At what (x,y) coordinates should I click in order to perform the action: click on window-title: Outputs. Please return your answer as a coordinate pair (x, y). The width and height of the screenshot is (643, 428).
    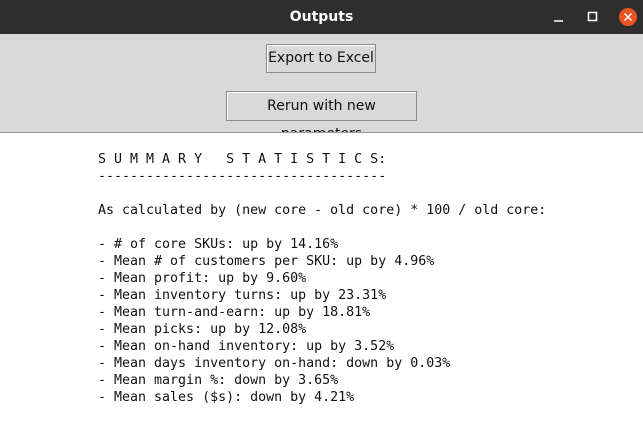
    Looking at the image, I should click on (321, 17).